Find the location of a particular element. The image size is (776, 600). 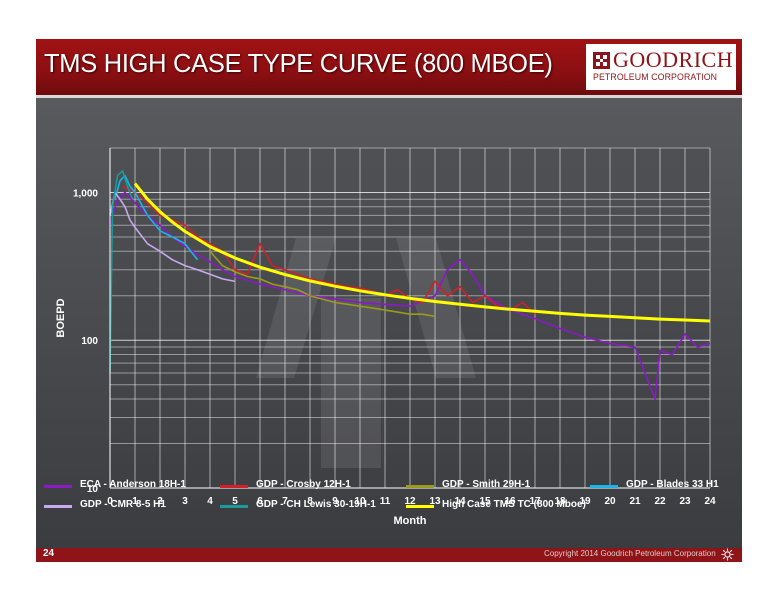

legend-label: GDP - CH Lewis 30-19H-1 is located at coordinates (316, 504).